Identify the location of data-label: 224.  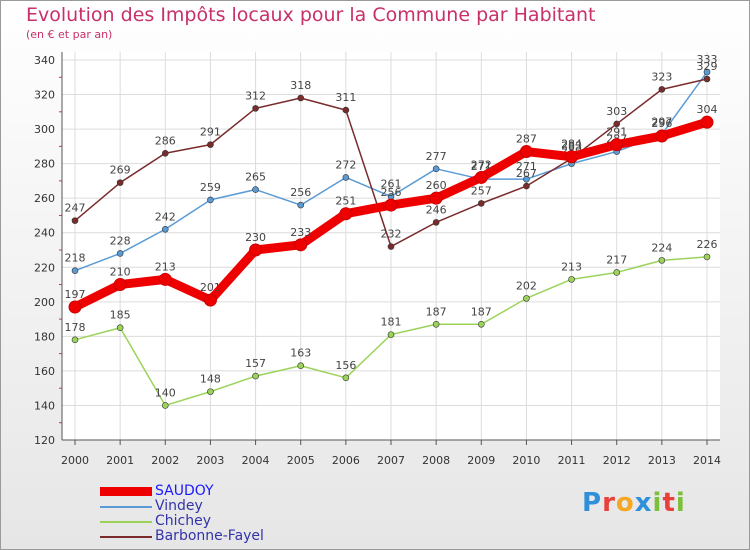
(661, 247).